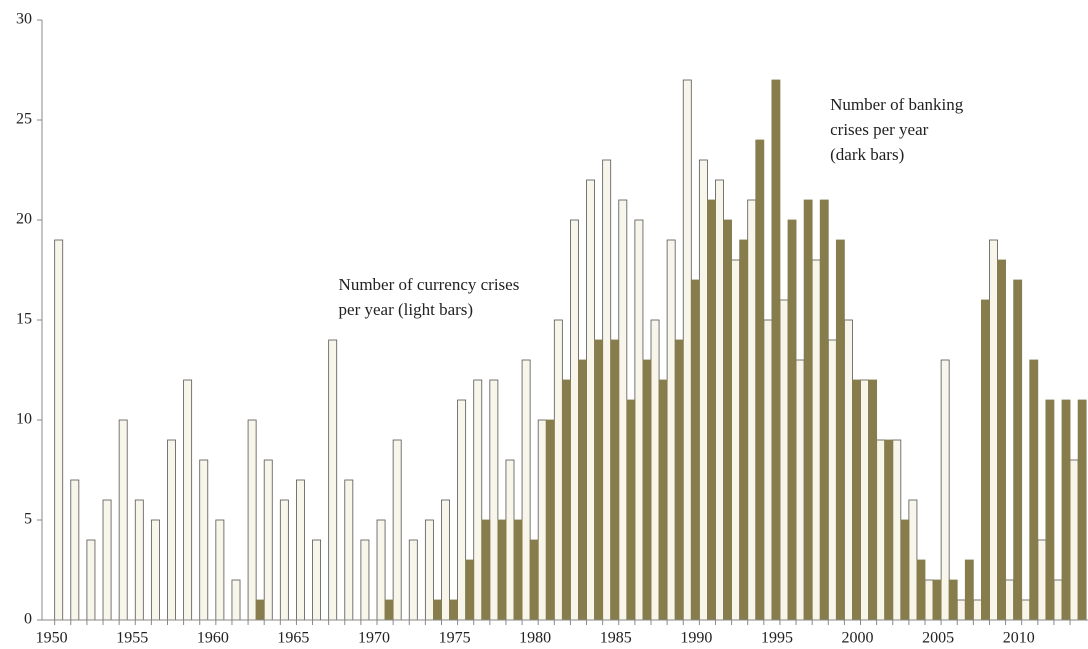 The width and height of the screenshot is (1088, 649). I want to click on y-tick-label: 25, so click(24, 119).